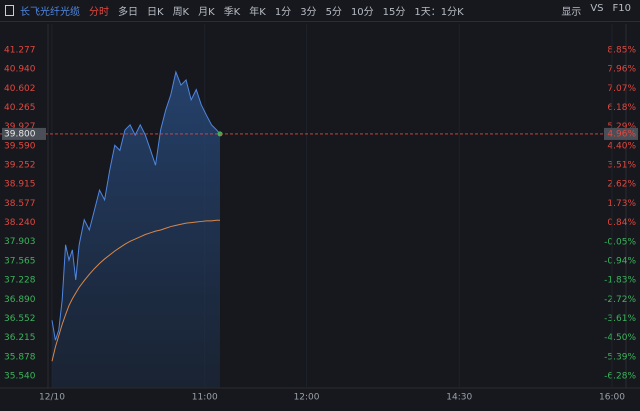 This screenshot has height=411, width=640. What do you see at coordinates (20, 338) in the screenshot?
I see `y-tick-label: 36.215` at bounding box center [20, 338].